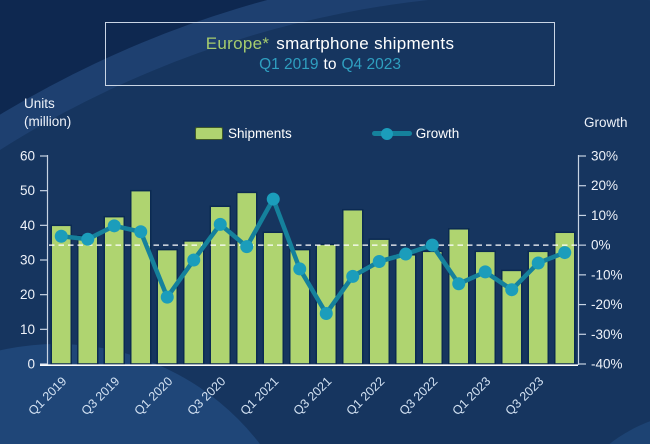  What do you see at coordinates (313, 396) in the screenshot?
I see `x-axis-label: Q3 2021` at bounding box center [313, 396].